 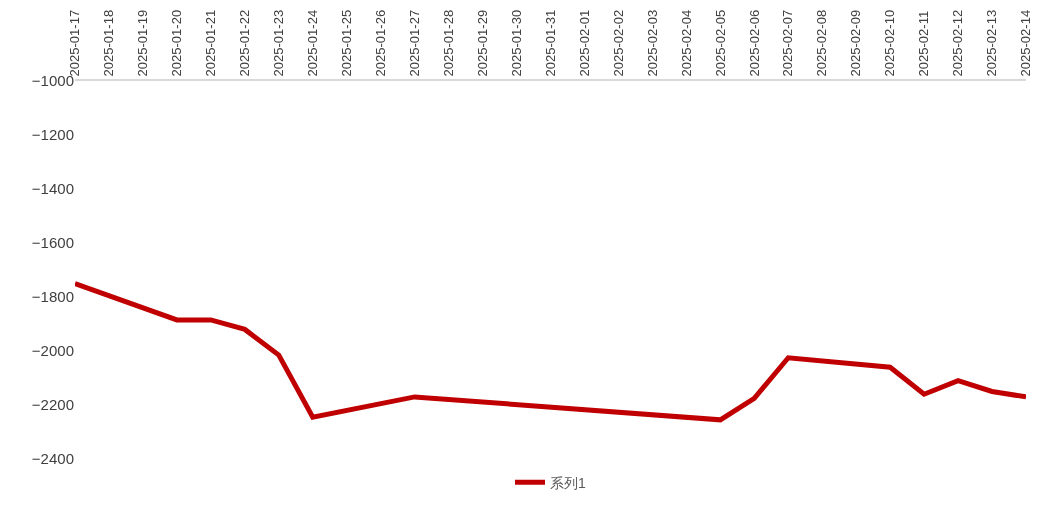 What do you see at coordinates (686, 43) in the screenshot?
I see `x-tick-label: 2025-02-04` at bounding box center [686, 43].